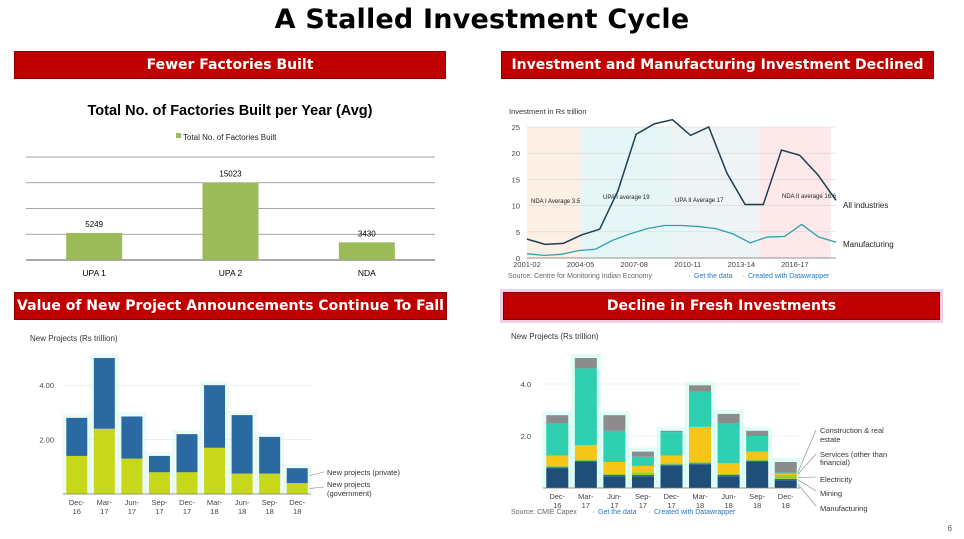 Image resolution: width=964 pixels, height=539 pixels. I want to click on y-tick-label: 4.00, so click(46, 385).